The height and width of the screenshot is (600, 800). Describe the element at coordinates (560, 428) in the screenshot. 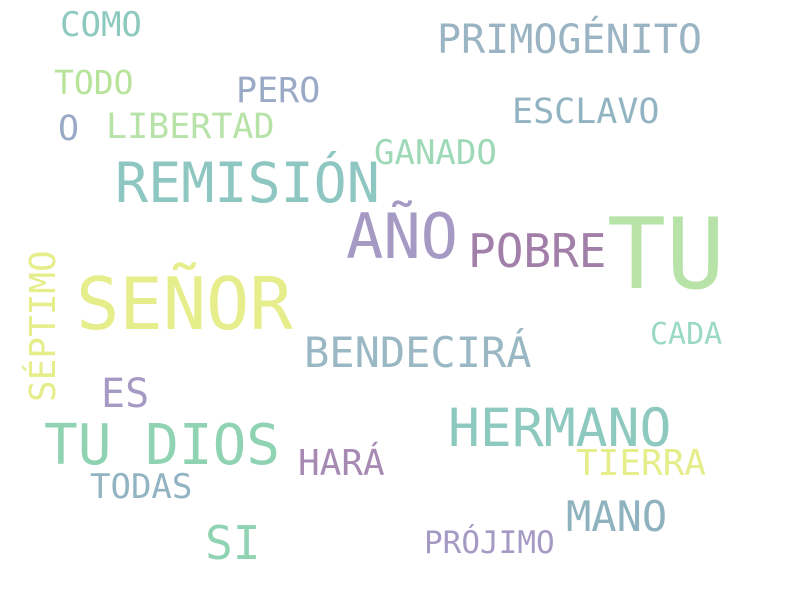

I see `word-hermano: HERMANO` at that location.